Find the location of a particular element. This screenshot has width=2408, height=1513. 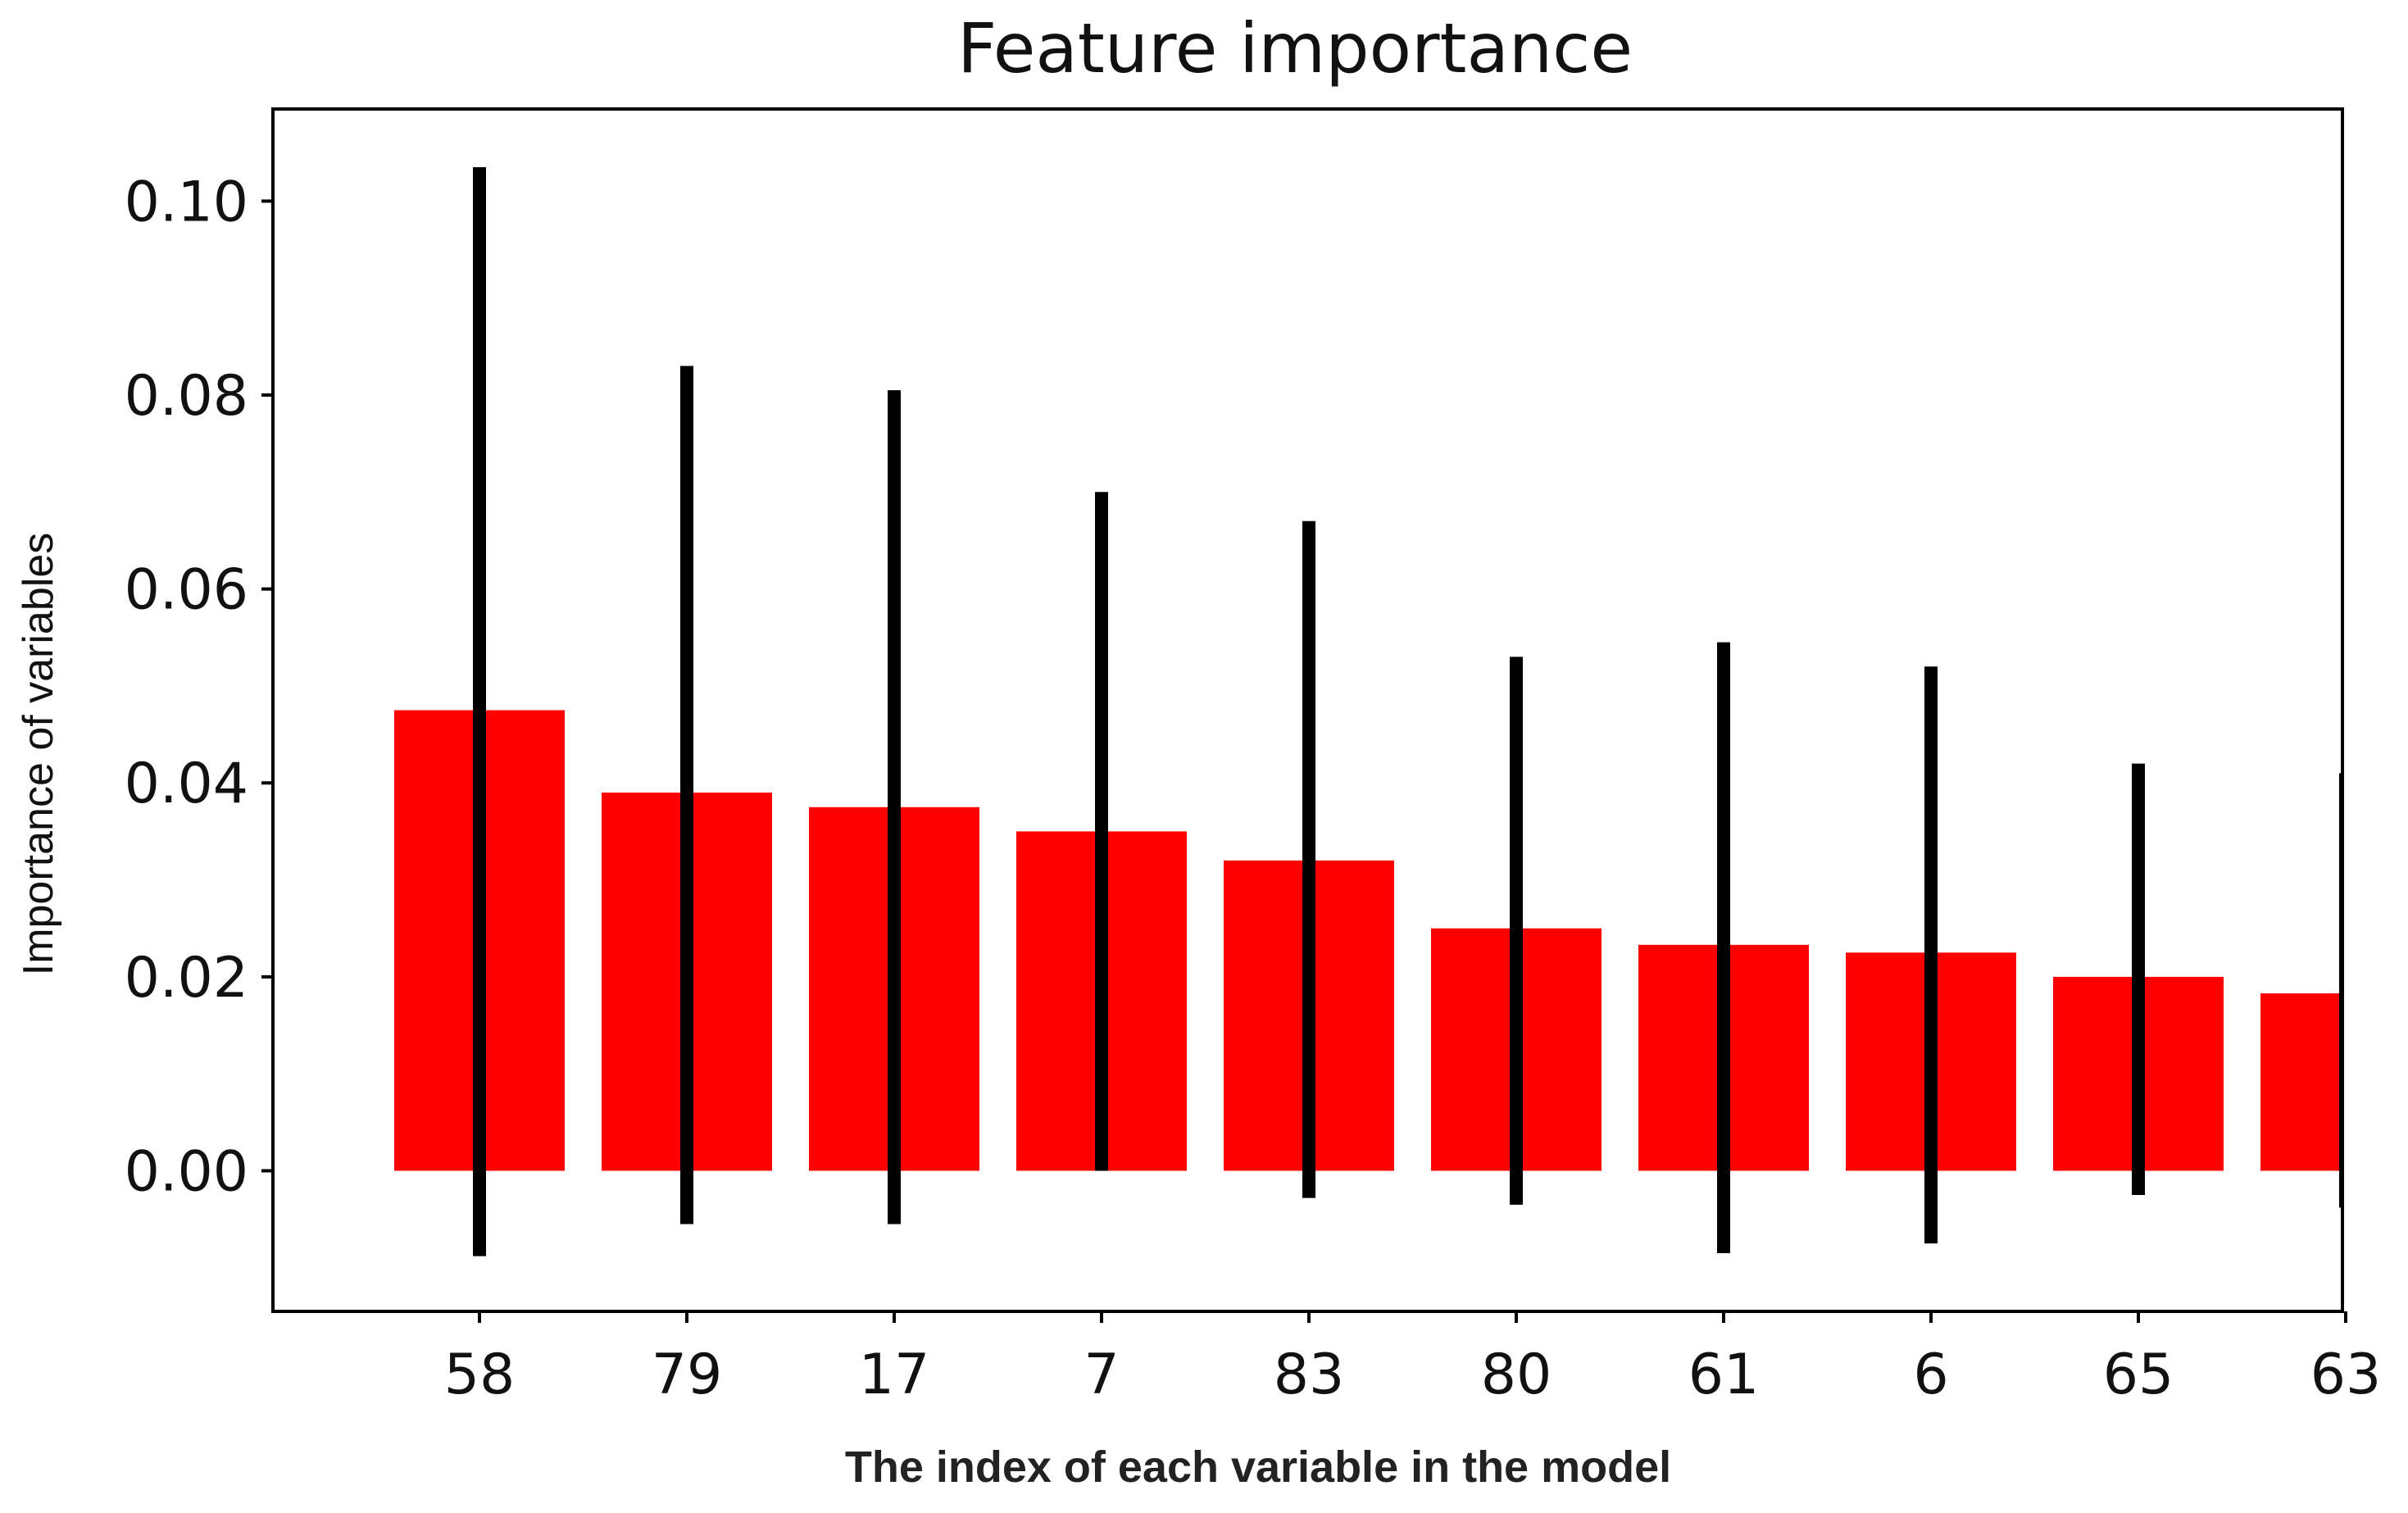

x-tick-label: 79 is located at coordinates (687, 1375).